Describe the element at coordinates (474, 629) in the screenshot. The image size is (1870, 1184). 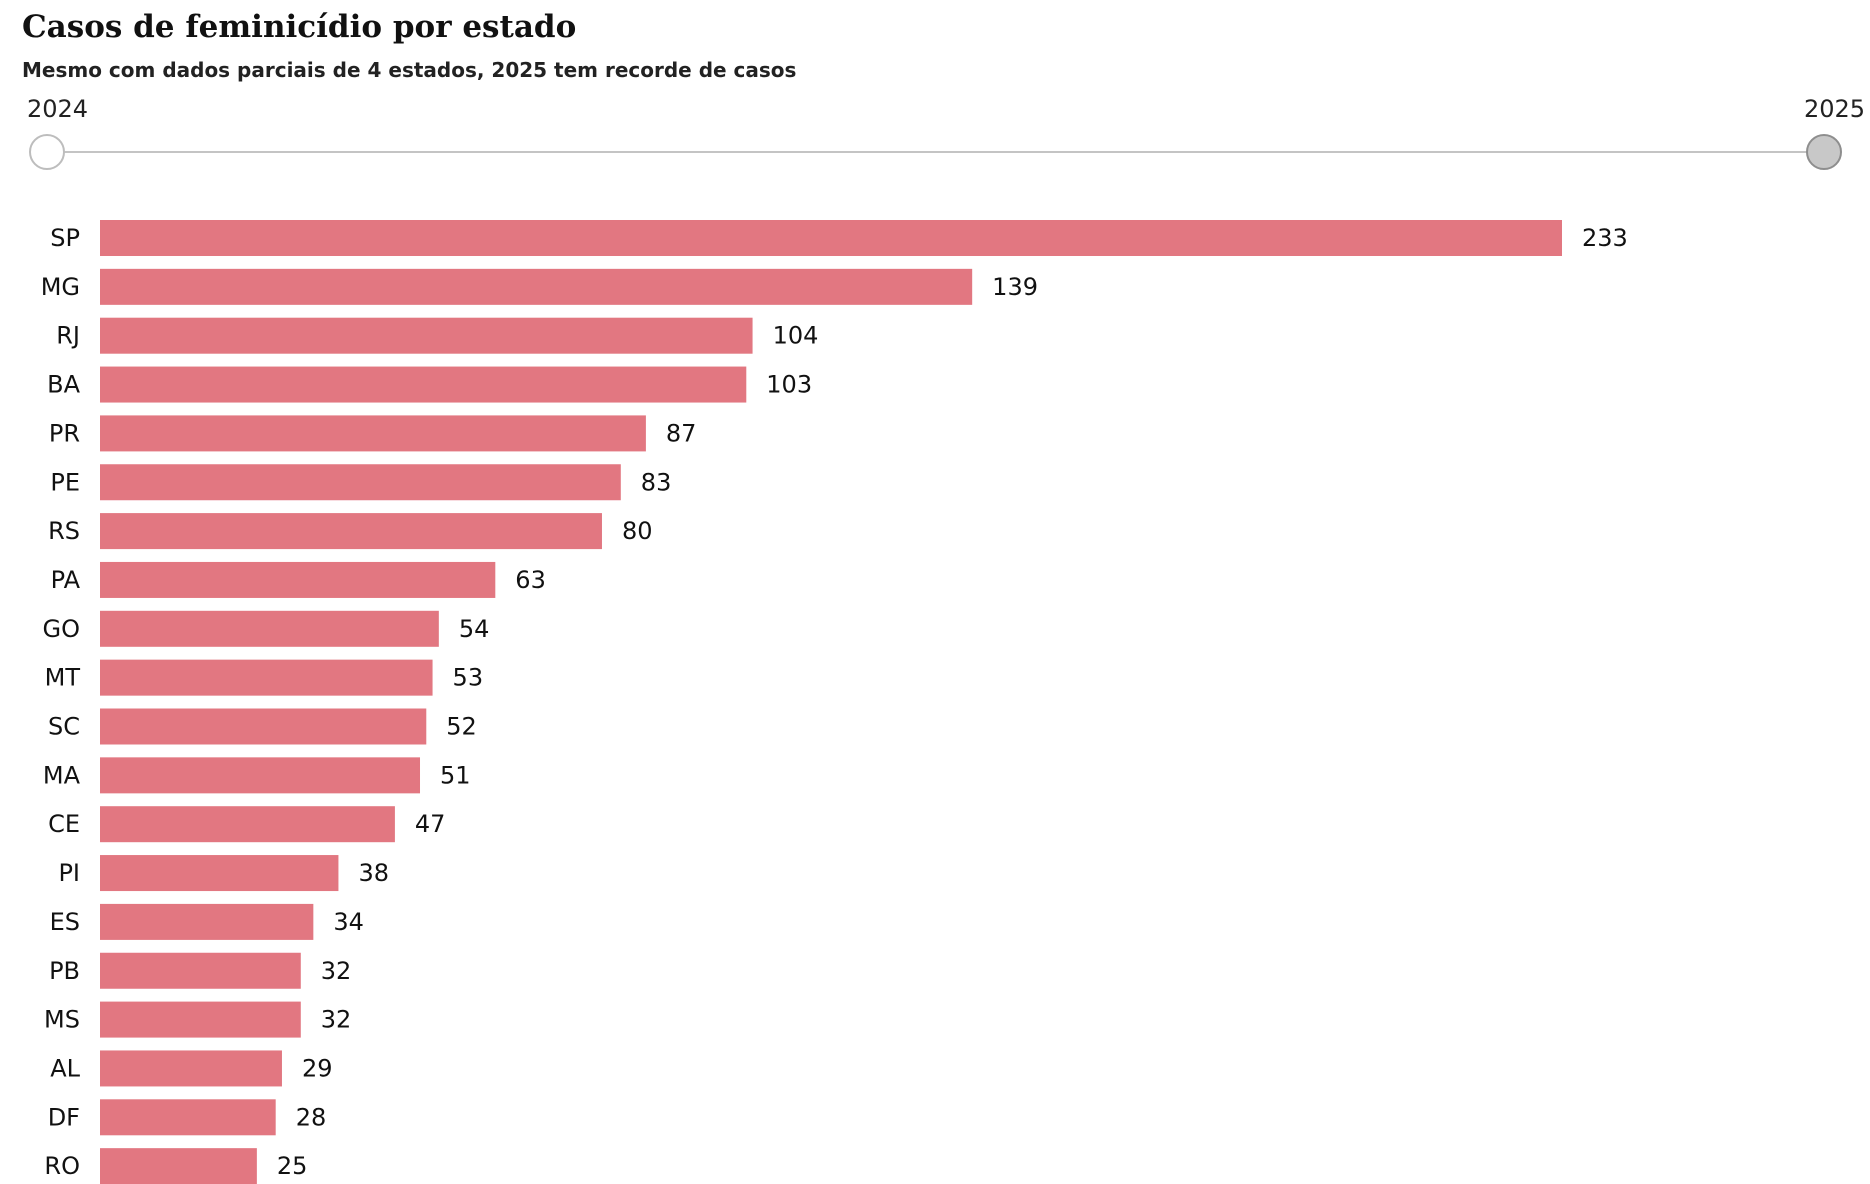
I see `value-label-go: 54` at that location.